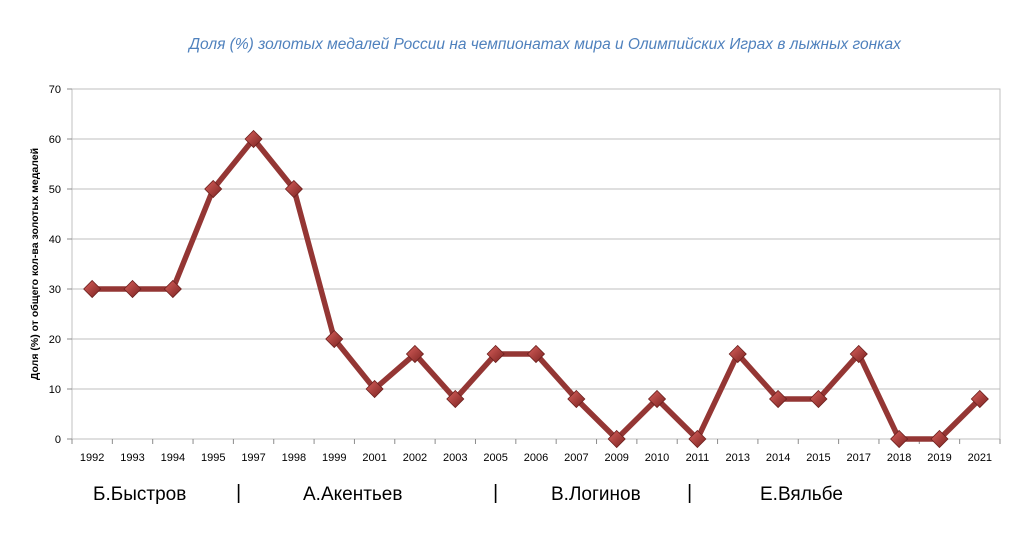  What do you see at coordinates (253, 458) in the screenshot?
I see `x-tick-label: 1997` at bounding box center [253, 458].